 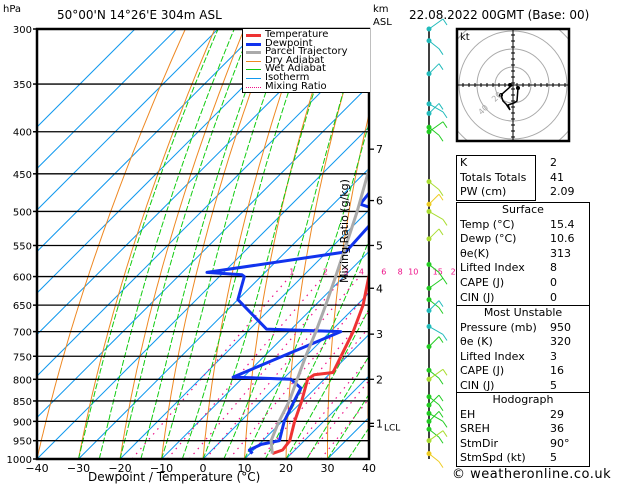 What do you see at coordinates (523, 357) in the screenshot?
I see `index-row: Lifted Index 3` at bounding box center [523, 357].